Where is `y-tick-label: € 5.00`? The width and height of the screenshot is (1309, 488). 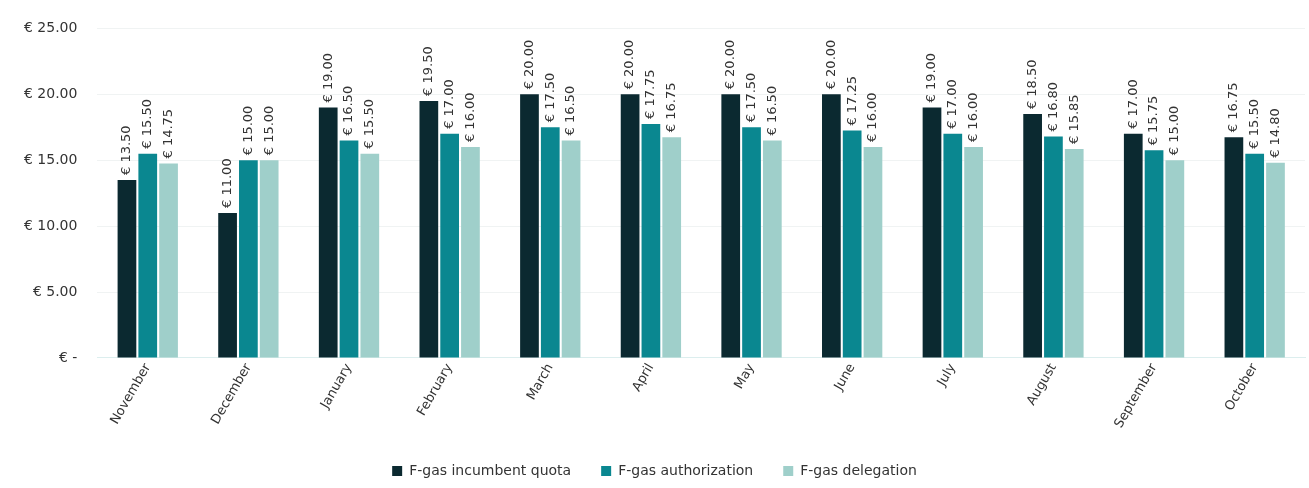
y-tick-label: € 5.00 is located at coordinates (55, 290).